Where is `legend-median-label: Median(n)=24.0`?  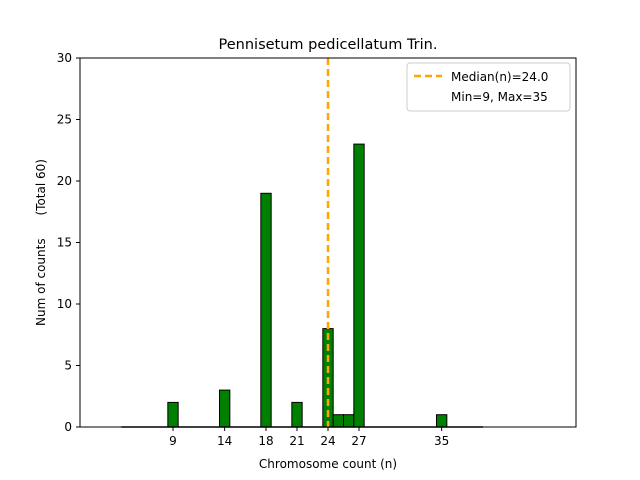 legend-median-label: Median(n)=24.0 is located at coordinates (499, 77).